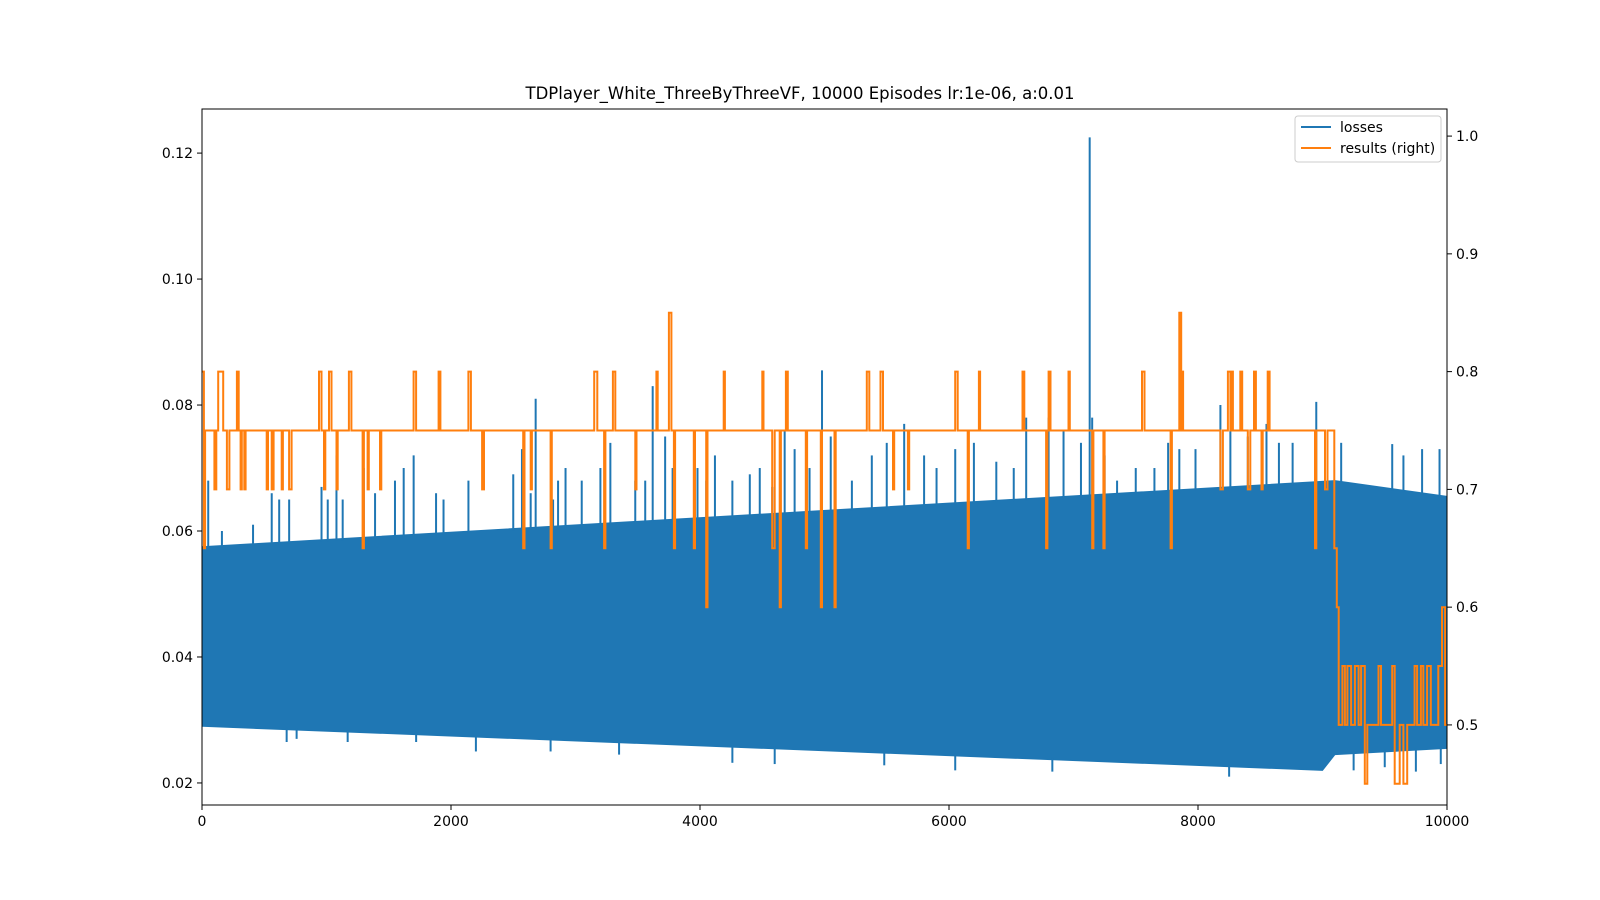  What do you see at coordinates (177, 280) in the screenshot?
I see `y-left-tick-label: 0.10` at bounding box center [177, 280].